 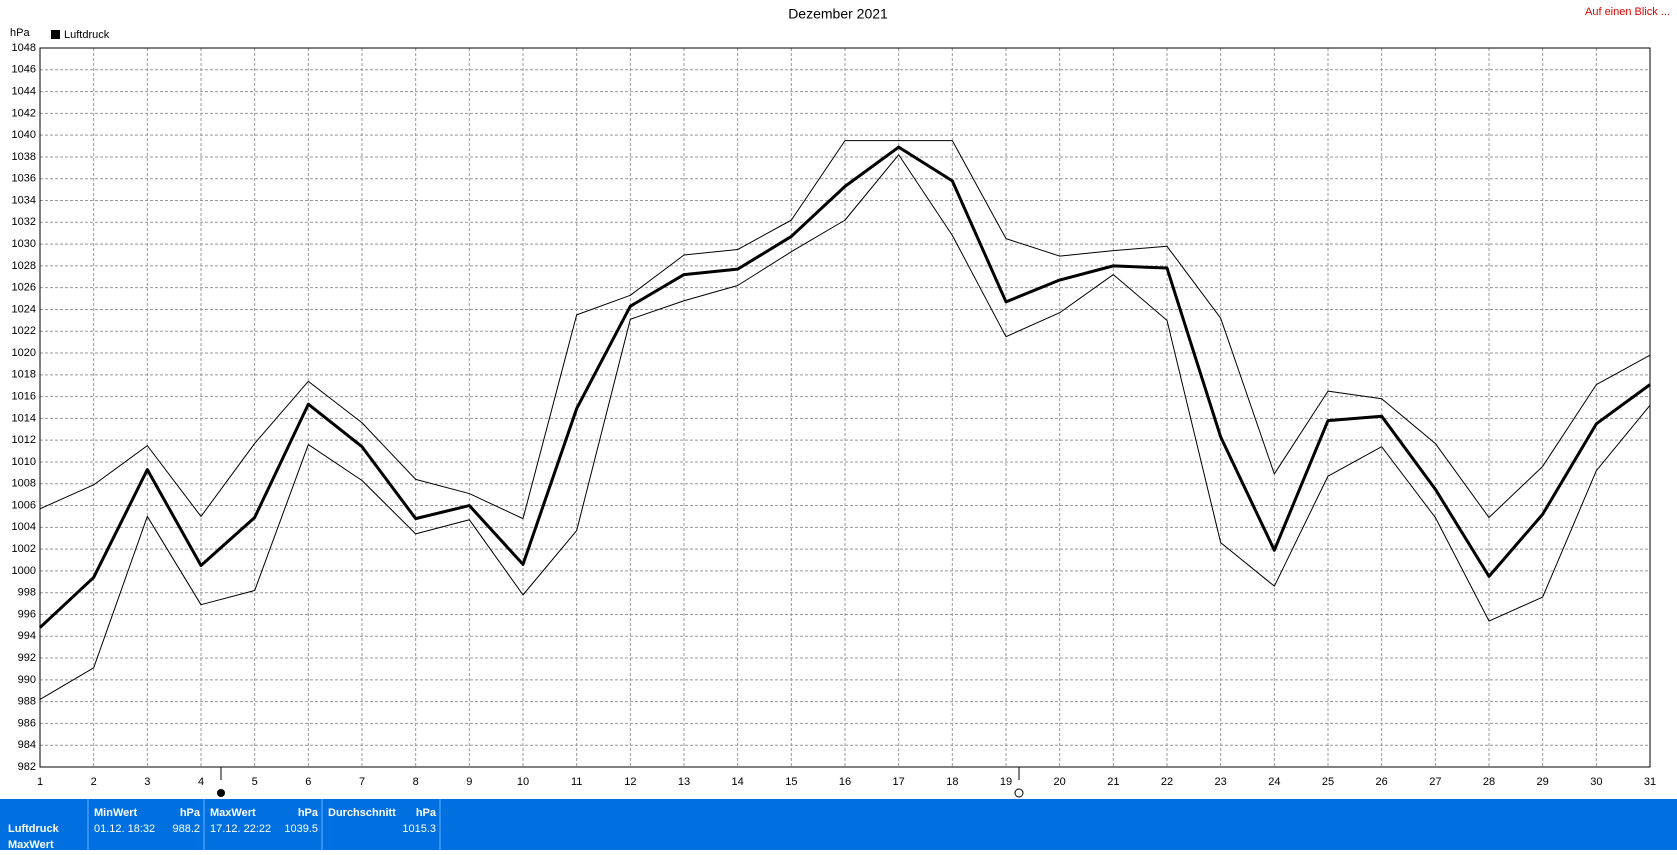 What do you see at coordinates (1650, 782) in the screenshot?
I see `x-tick-label: 31` at bounding box center [1650, 782].